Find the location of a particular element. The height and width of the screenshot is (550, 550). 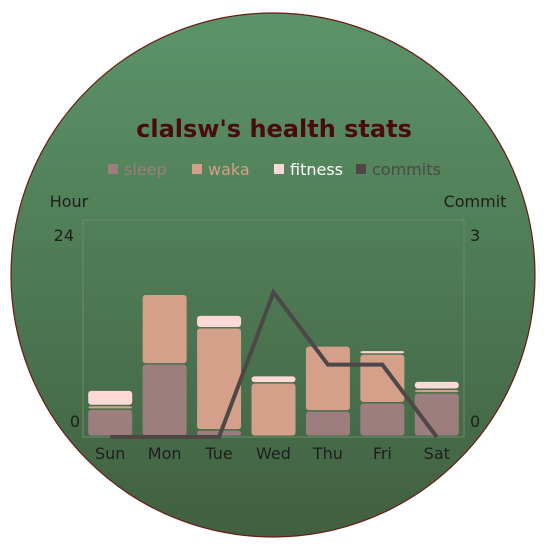

bar-waka-thu is located at coordinates (327, 378).